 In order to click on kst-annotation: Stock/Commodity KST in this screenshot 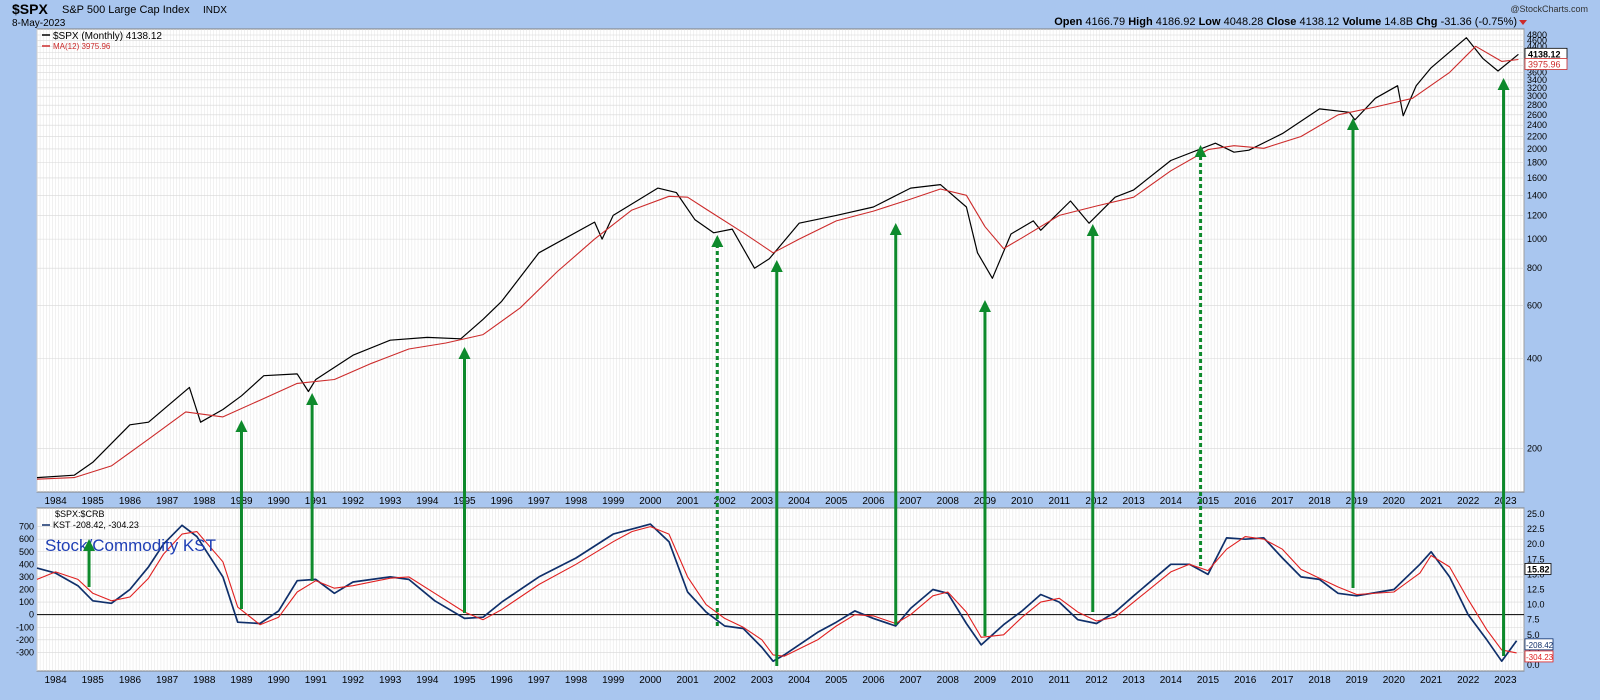, I will do `click(130, 545)`.